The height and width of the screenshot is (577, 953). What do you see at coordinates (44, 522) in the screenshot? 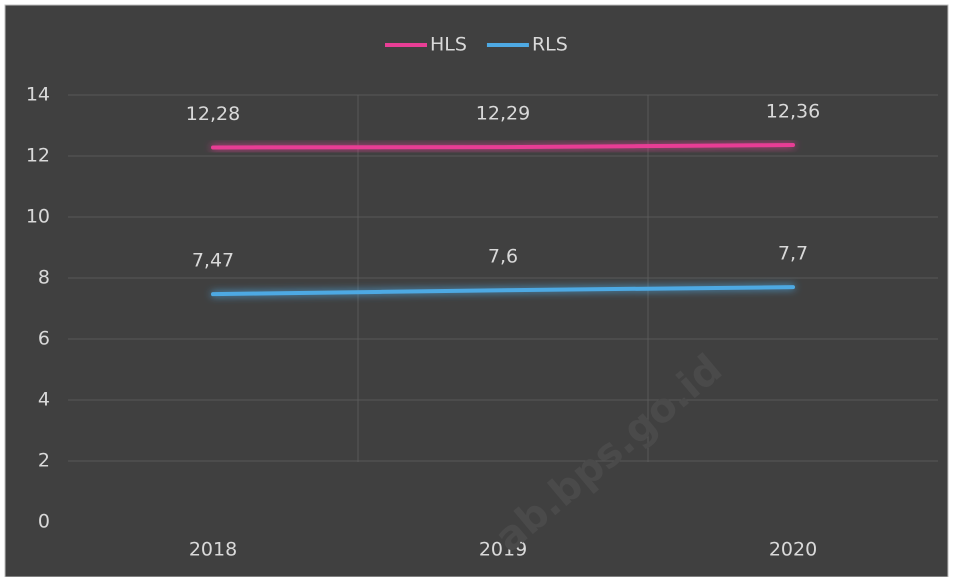
I see `y-tick-label: 0` at bounding box center [44, 522].